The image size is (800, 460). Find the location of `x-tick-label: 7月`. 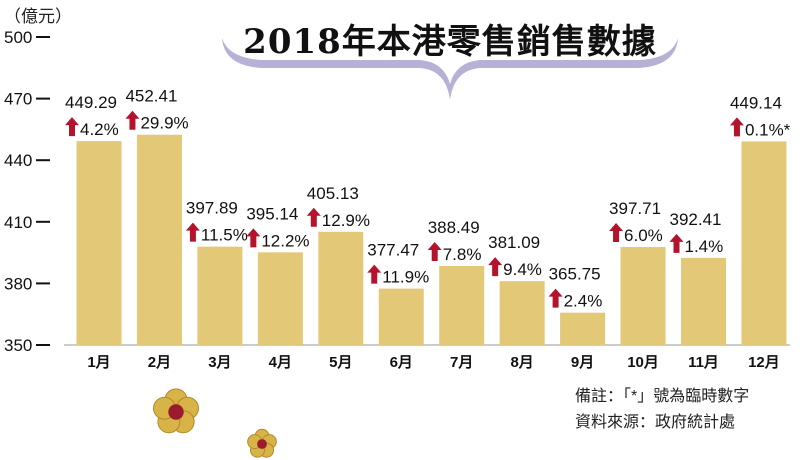

x-tick-label: 7月 is located at coordinates (461, 362).